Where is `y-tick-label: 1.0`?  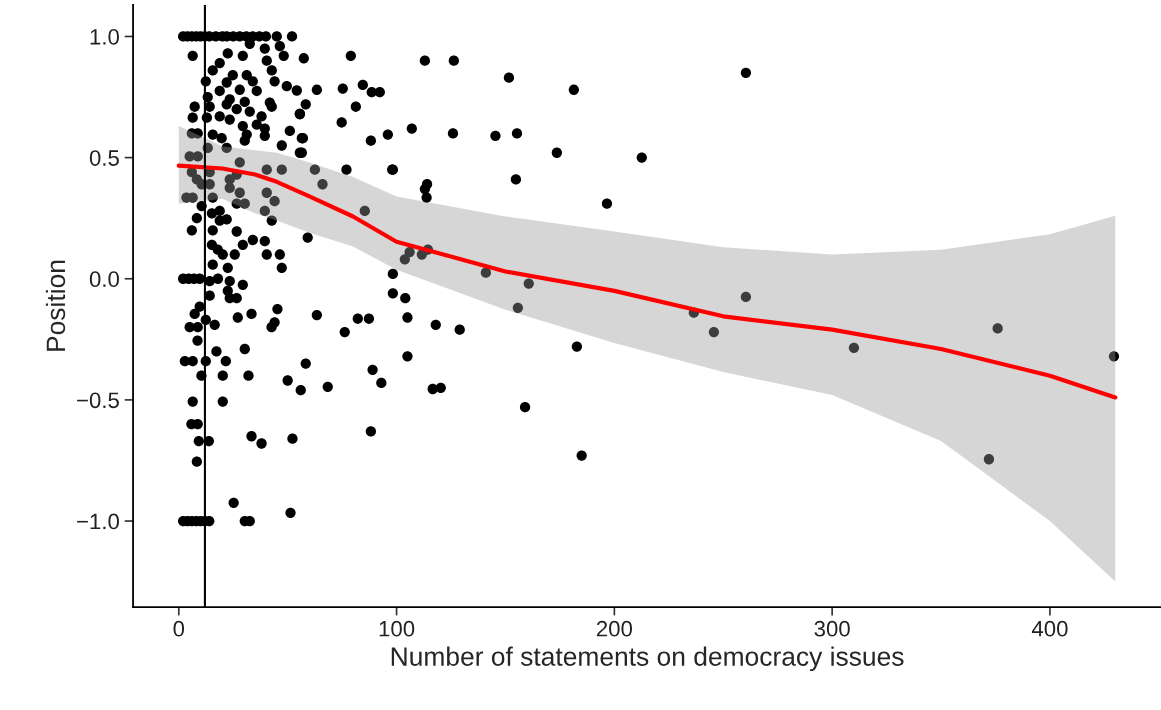
y-tick-label: 1.0 is located at coordinates (104, 37).